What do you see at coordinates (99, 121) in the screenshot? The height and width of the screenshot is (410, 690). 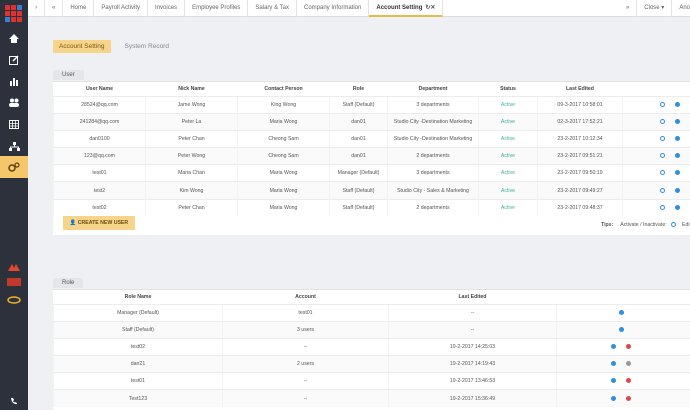 I see `cell-text: 241284@qq.com` at bounding box center [99, 121].